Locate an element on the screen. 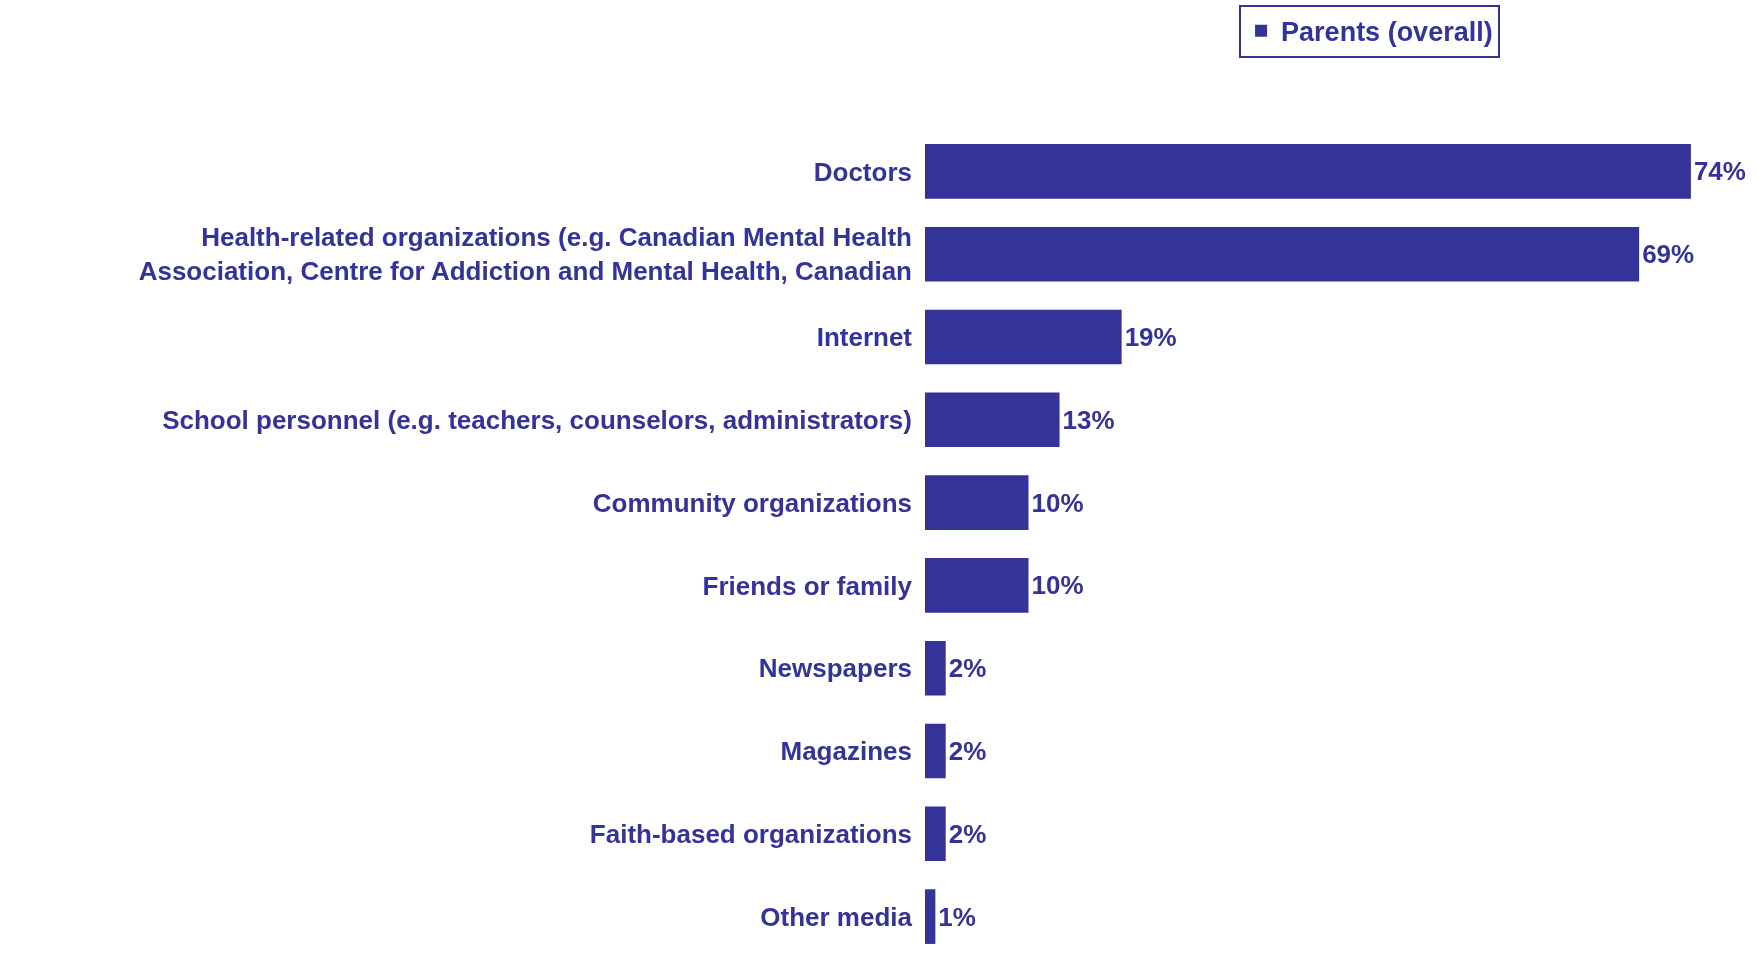 The image size is (1756, 962). y-tick-label: School personnel (e.g. teachers, counselors, administrators) is located at coordinates (537, 419).